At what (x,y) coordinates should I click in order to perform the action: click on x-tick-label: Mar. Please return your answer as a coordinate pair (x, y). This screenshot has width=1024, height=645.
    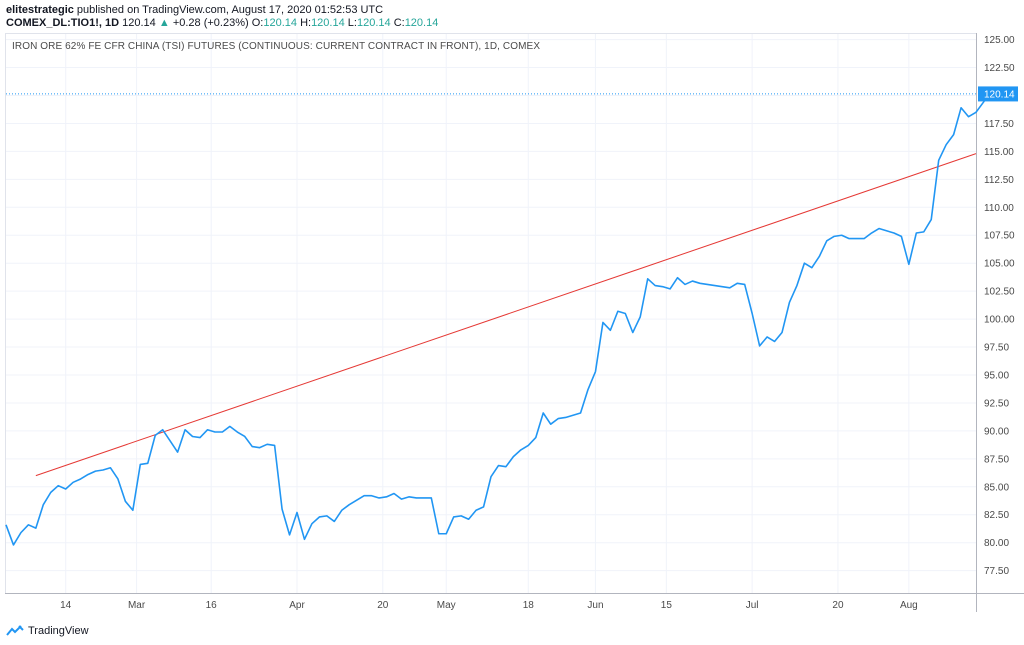
    Looking at the image, I should click on (137, 605).